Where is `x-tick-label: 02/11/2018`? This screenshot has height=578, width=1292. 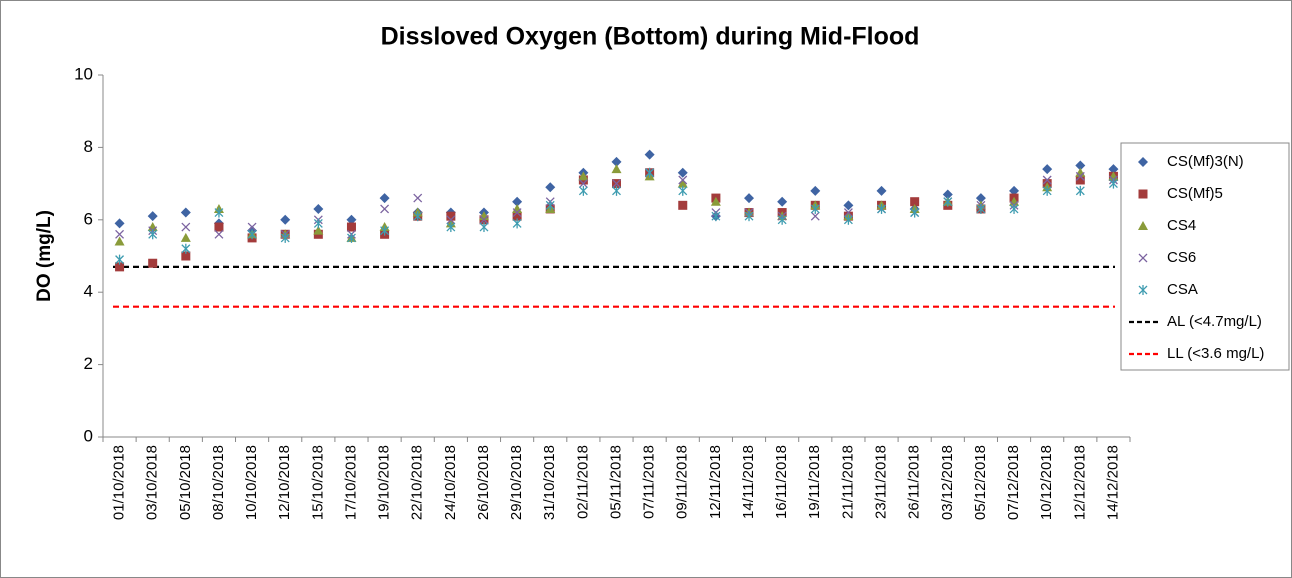 x-tick-label: 02/11/2018 is located at coordinates (582, 482).